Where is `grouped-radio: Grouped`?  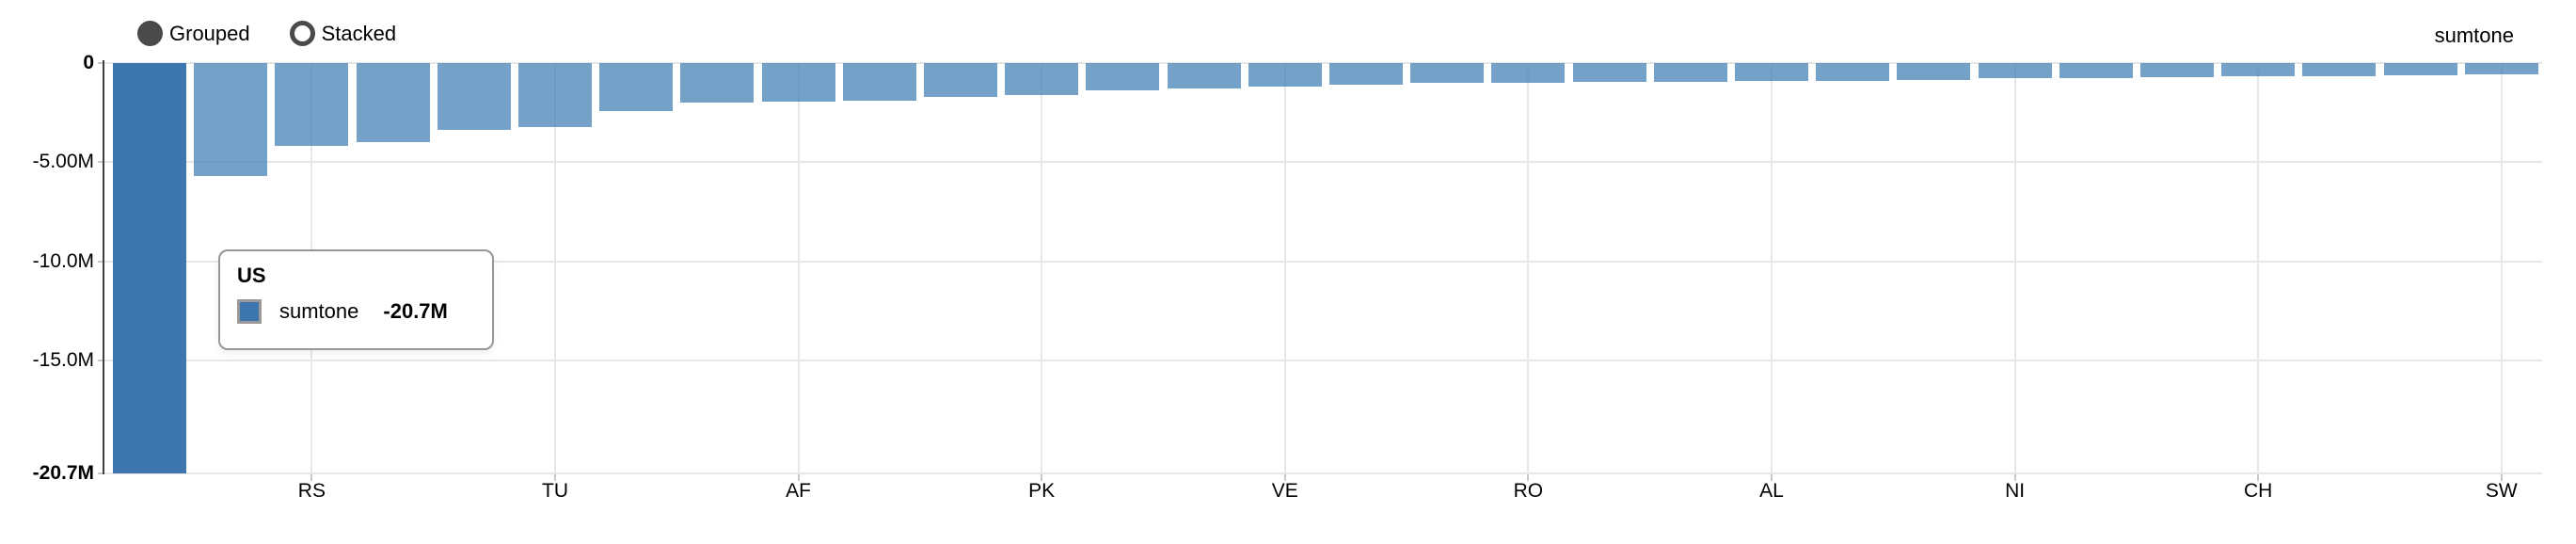 grouped-radio: Grouped is located at coordinates (193, 33).